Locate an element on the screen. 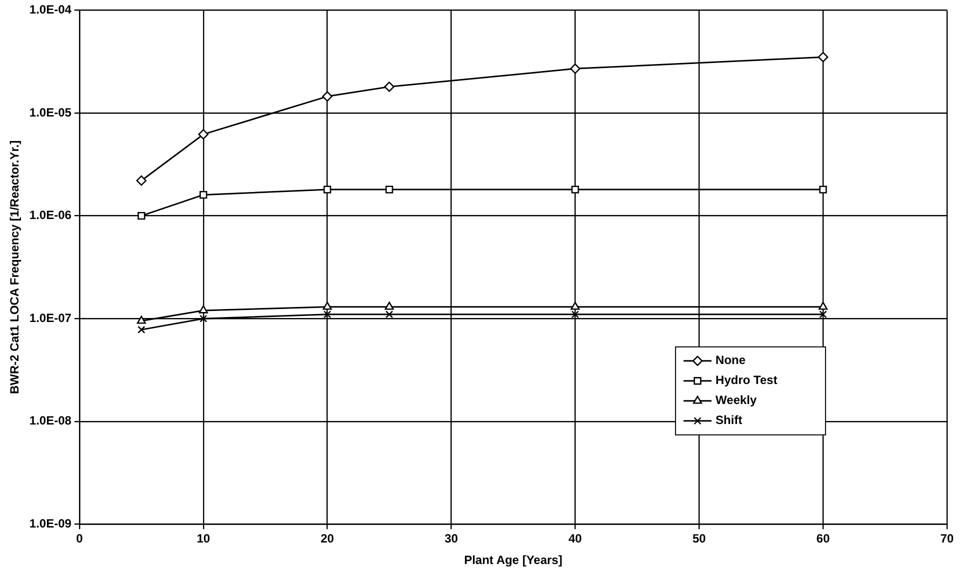  x-tick-label: 50 is located at coordinates (699, 539).